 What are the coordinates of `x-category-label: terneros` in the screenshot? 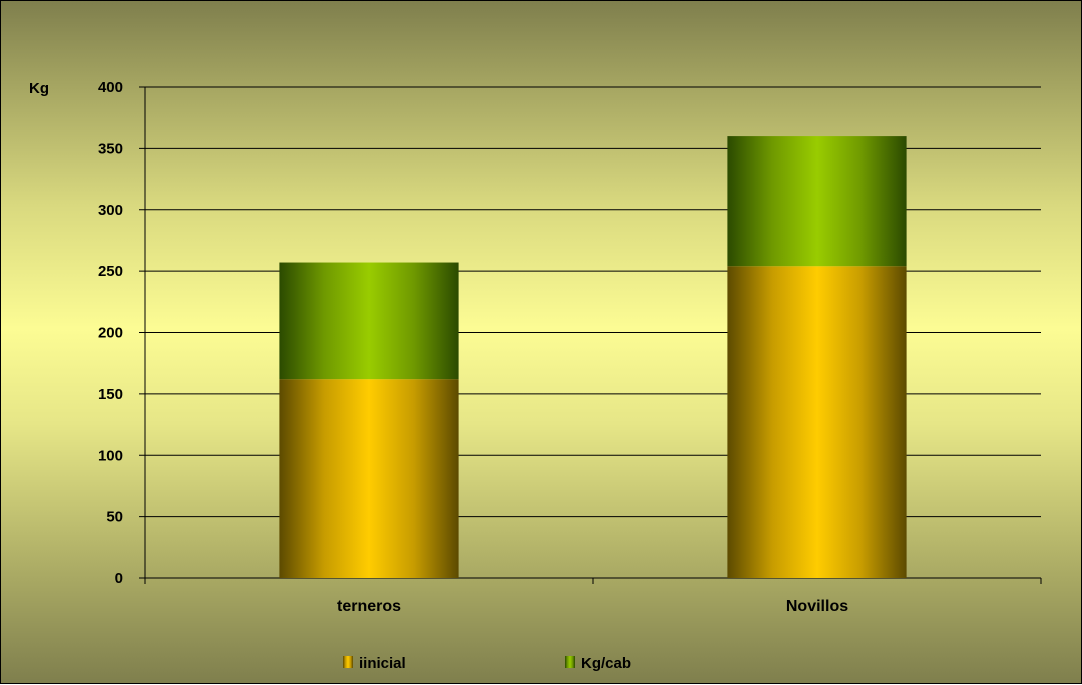 It's located at (369, 606).